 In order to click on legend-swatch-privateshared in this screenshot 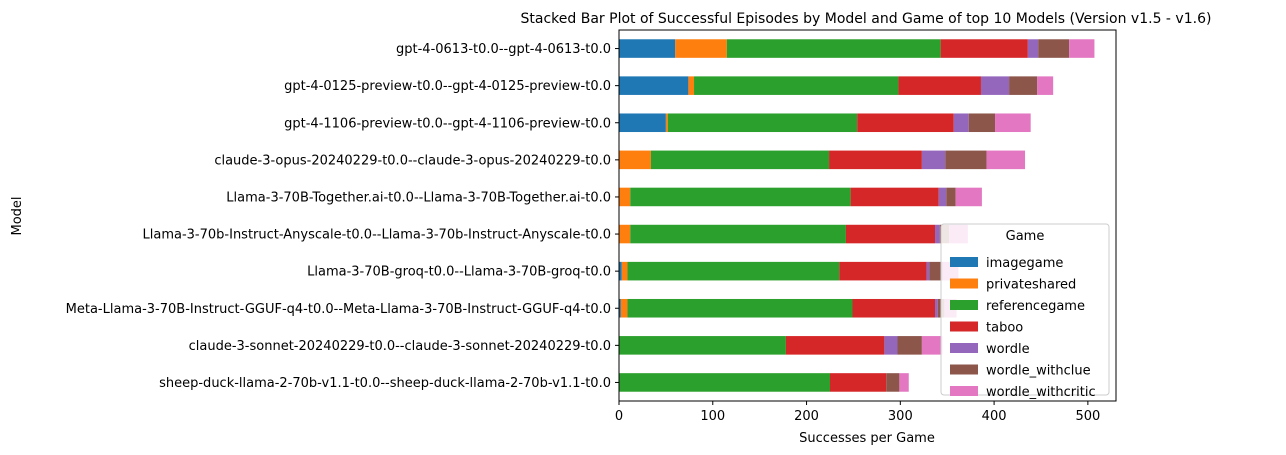, I will do `click(964, 283)`.